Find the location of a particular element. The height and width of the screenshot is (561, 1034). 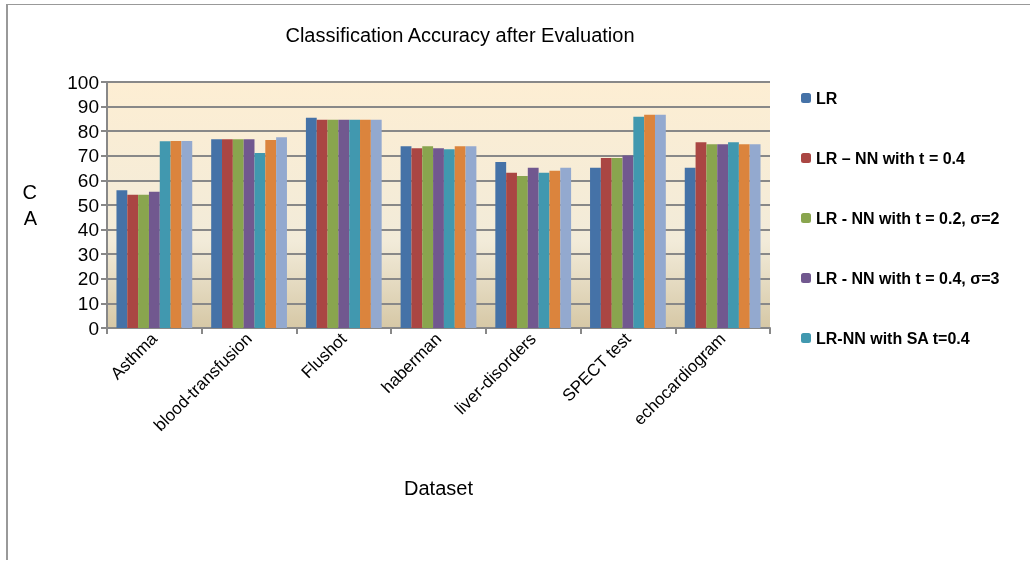

y-tick-label: 80 is located at coordinates (88, 131).